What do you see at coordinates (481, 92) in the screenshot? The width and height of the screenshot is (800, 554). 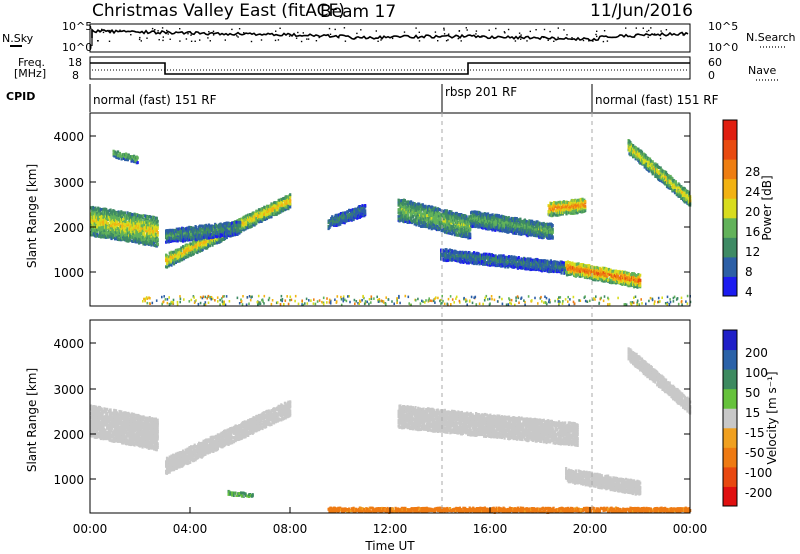 I see `cpid-segment-2: rbsp 201 RF` at bounding box center [481, 92].